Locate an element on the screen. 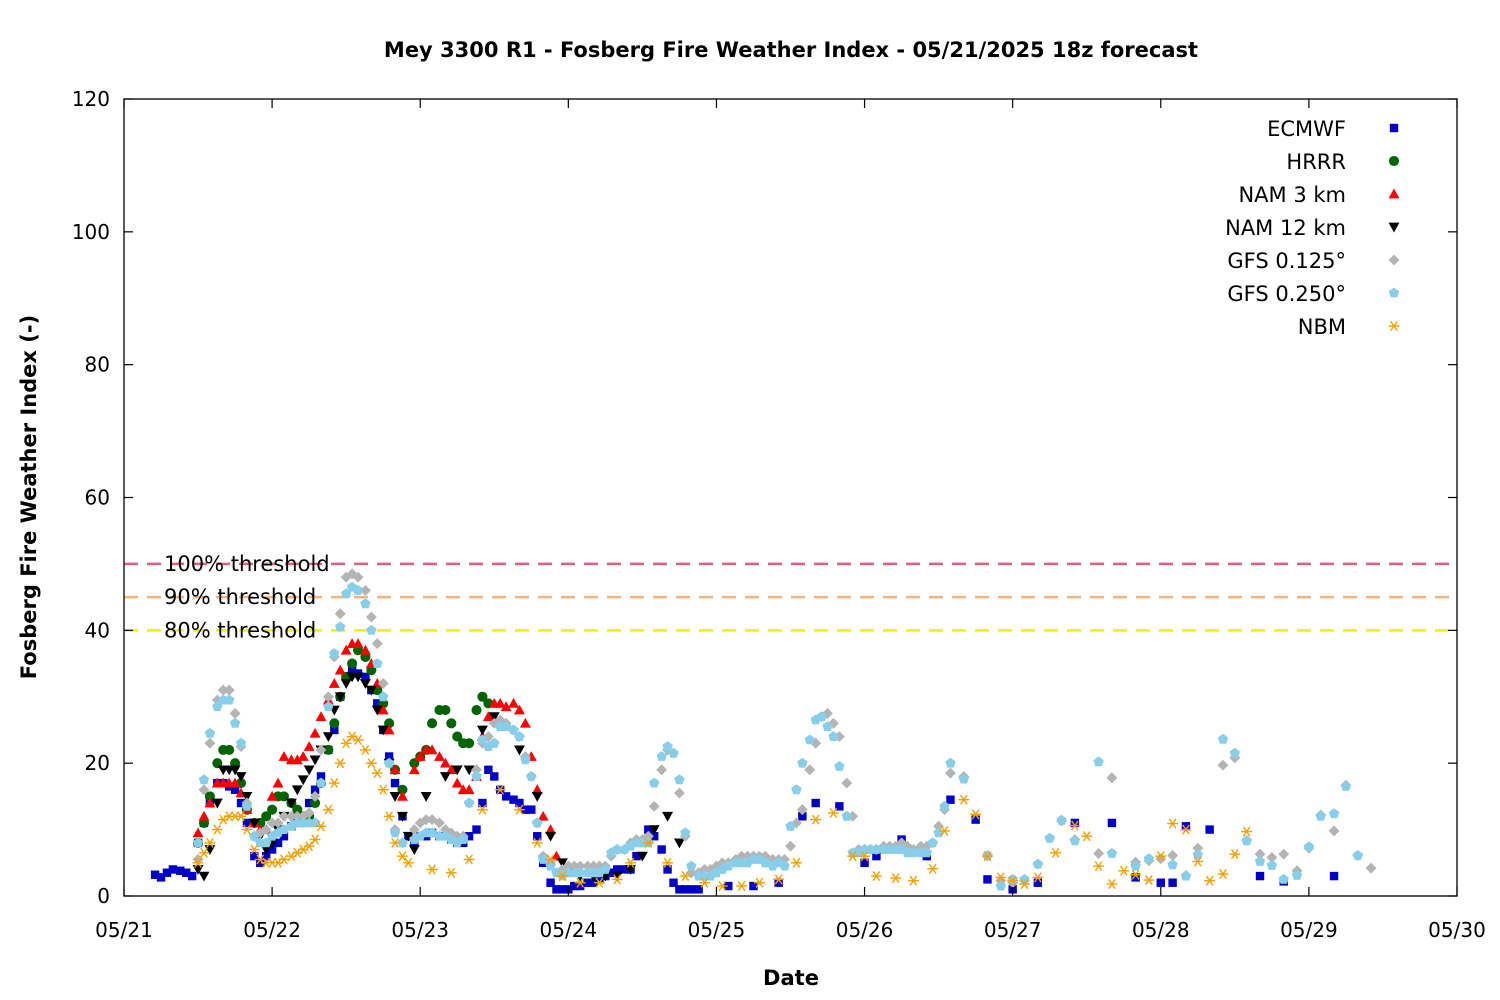 This screenshot has height=1000, width=1500. threshold-label-80-threshold: 80% threshold is located at coordinates (240, 630).